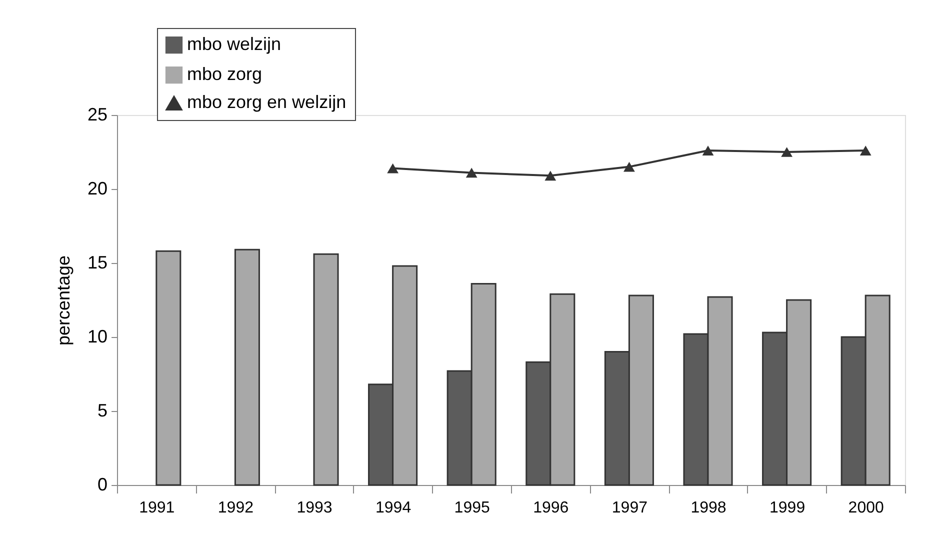 The image size is (948, 550). I want to click on y-tick-label: 25, so click(97, 114).